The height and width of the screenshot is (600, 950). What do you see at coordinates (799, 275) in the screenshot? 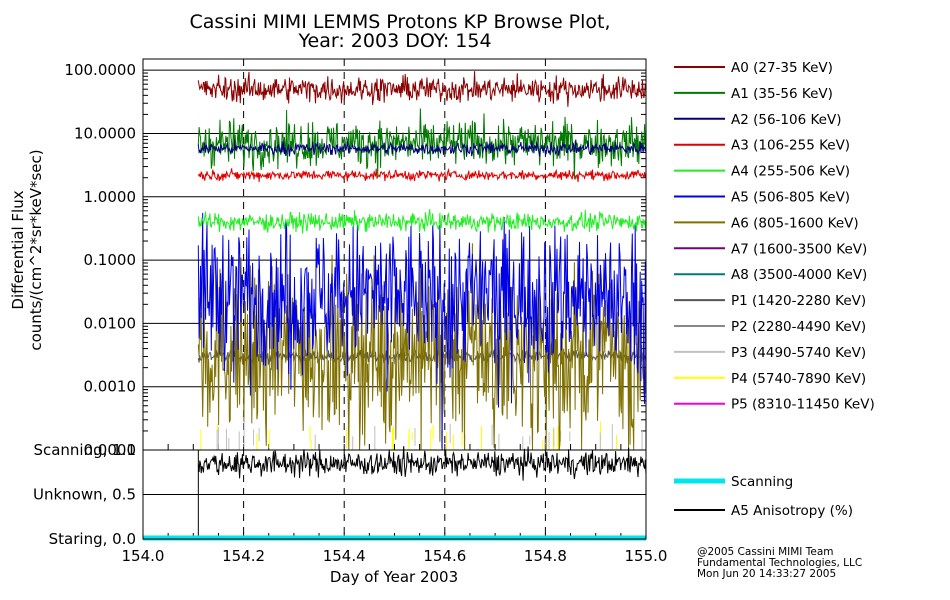
I see `legend-label: A8 (3500-4000 KeV)` at bounding box center [799, 275].